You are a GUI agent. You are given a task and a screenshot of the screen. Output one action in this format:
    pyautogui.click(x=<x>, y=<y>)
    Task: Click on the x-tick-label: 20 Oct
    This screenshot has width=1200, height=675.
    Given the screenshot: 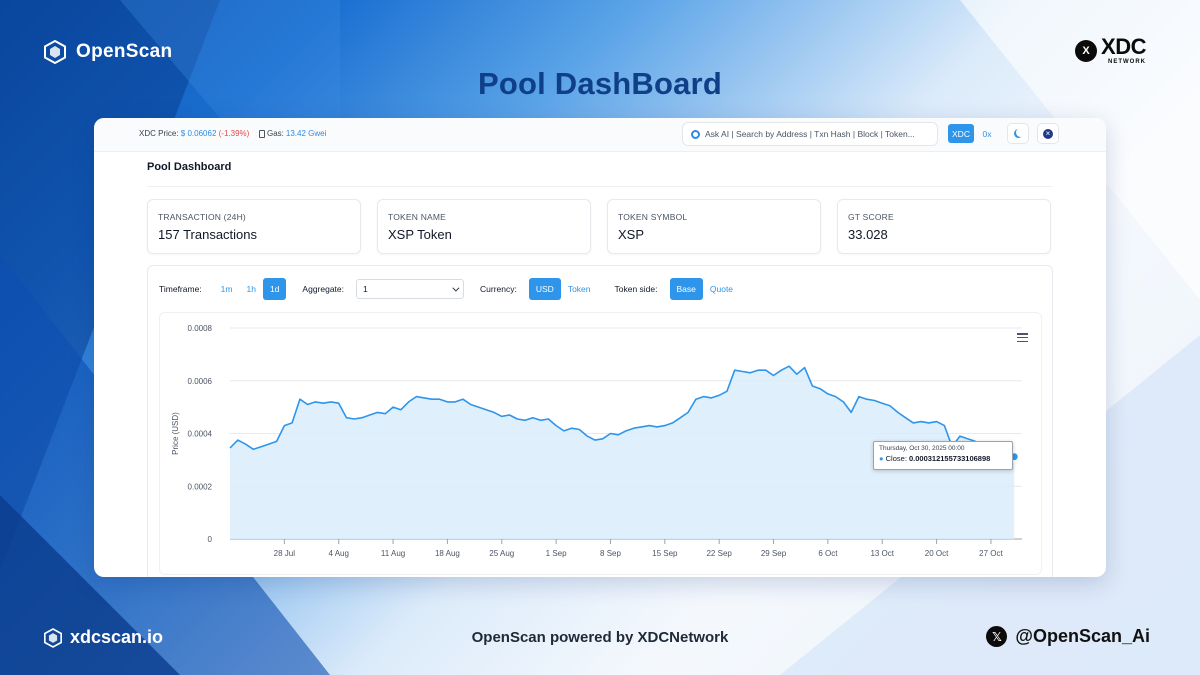 What is the action you would take?
    pyautogui.click(x=937, y=553)
    